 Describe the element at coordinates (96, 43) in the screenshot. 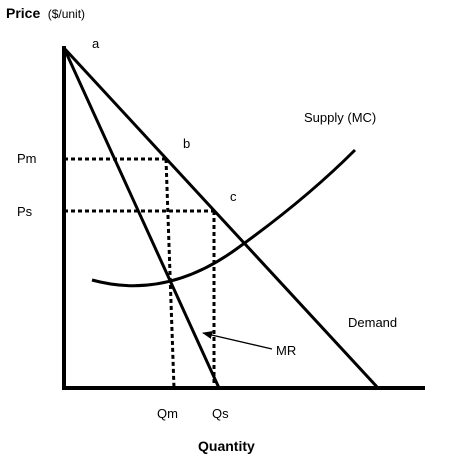

I see `point-a-label: a` at that location.